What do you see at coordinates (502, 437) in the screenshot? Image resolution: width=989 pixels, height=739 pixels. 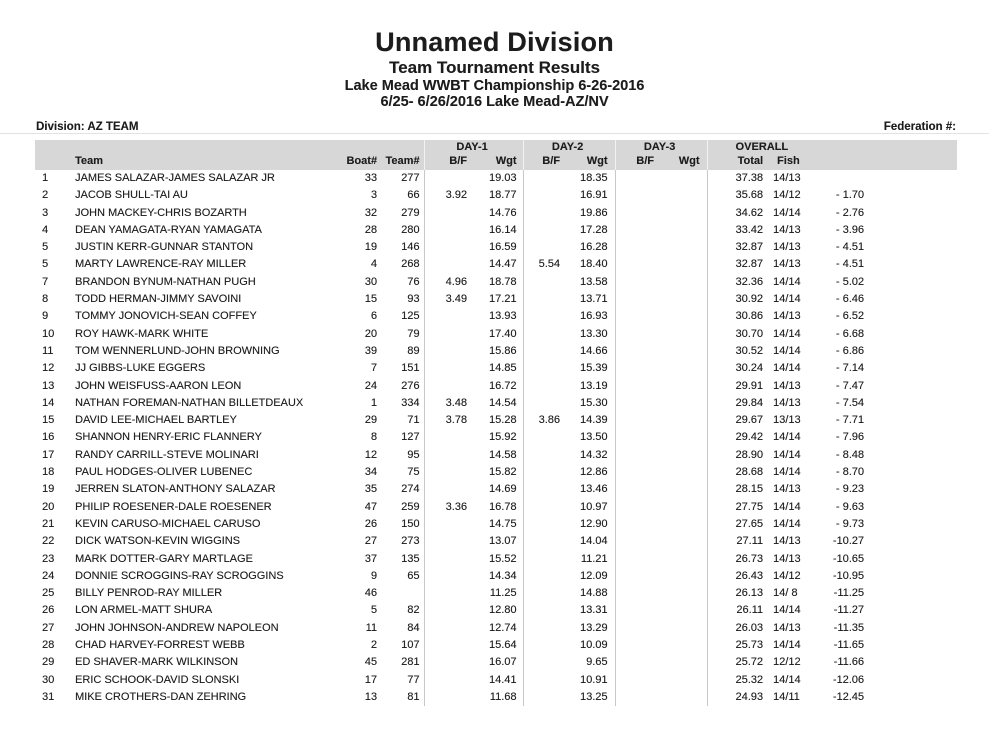 I see `day1-weight-cell: 15.92` at bounding box center [502, 437].